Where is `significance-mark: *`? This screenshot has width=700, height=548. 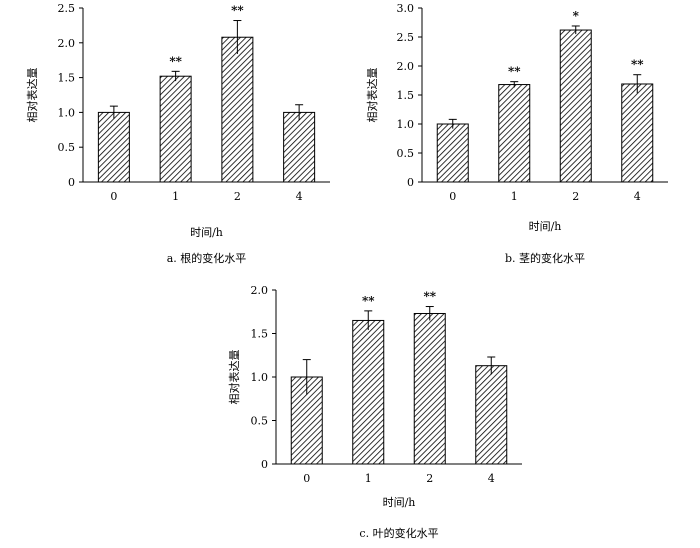
significance-mark: * is located at coordinates (576, 16).